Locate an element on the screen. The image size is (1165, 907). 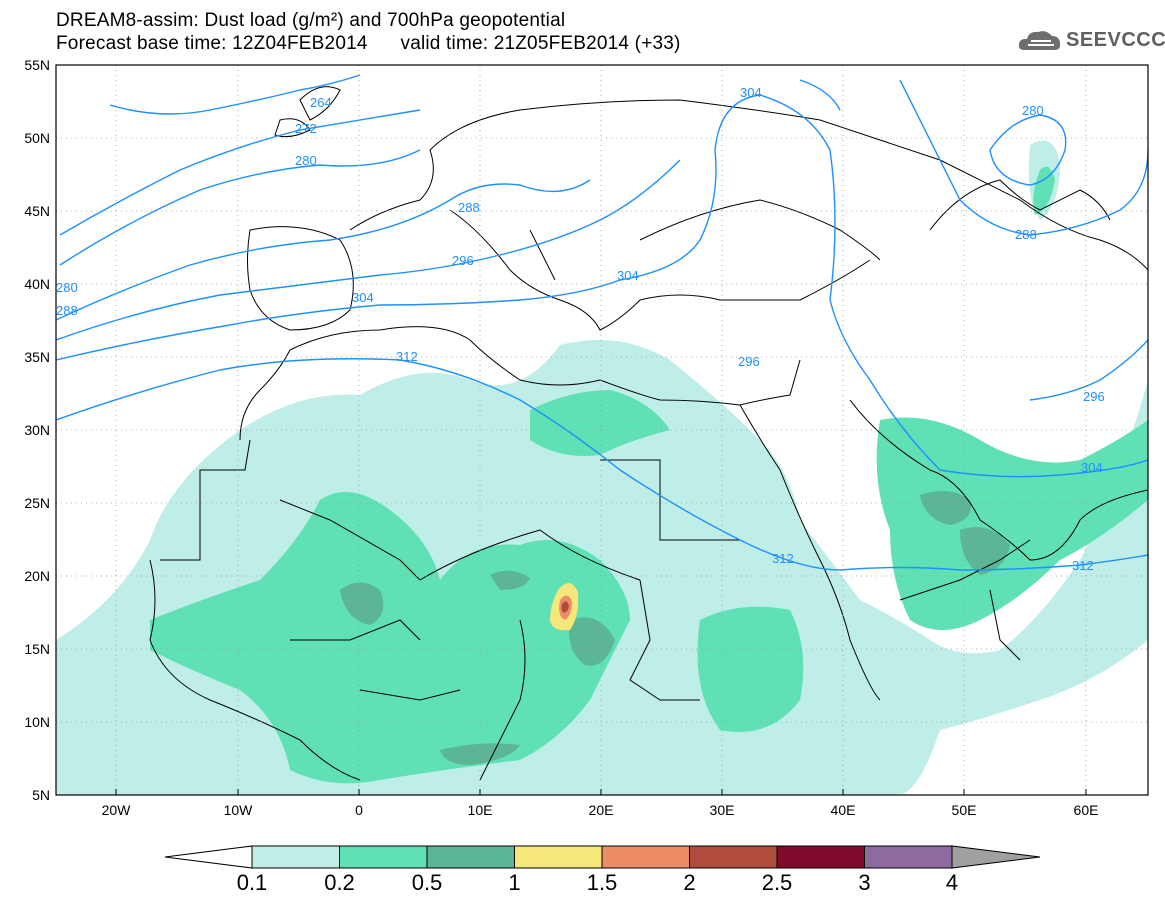
lat-tick: 50N is located at coordinates (37, 138).